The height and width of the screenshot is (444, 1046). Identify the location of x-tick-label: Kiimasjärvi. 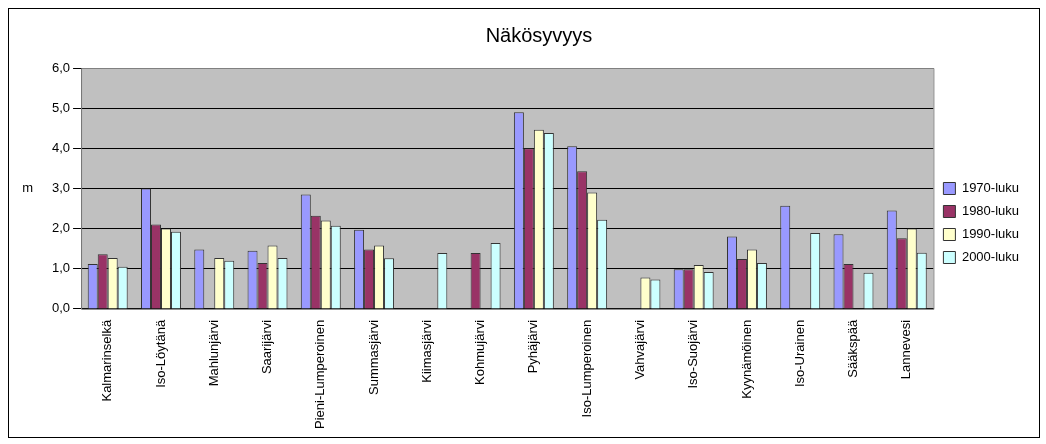
(426, 351).